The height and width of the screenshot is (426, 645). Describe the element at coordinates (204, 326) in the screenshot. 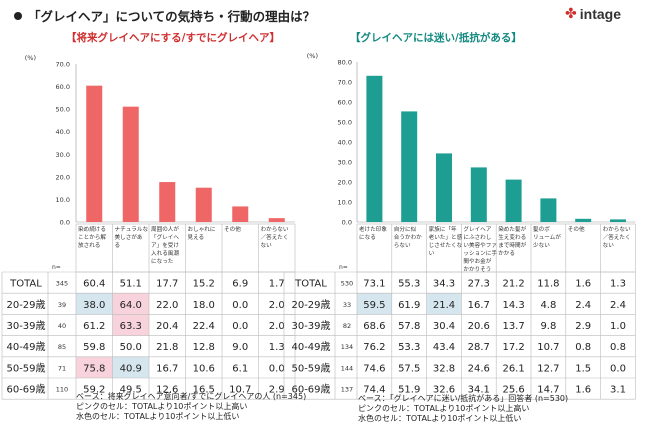

I see `left-cell-value: 22.4` at that location.